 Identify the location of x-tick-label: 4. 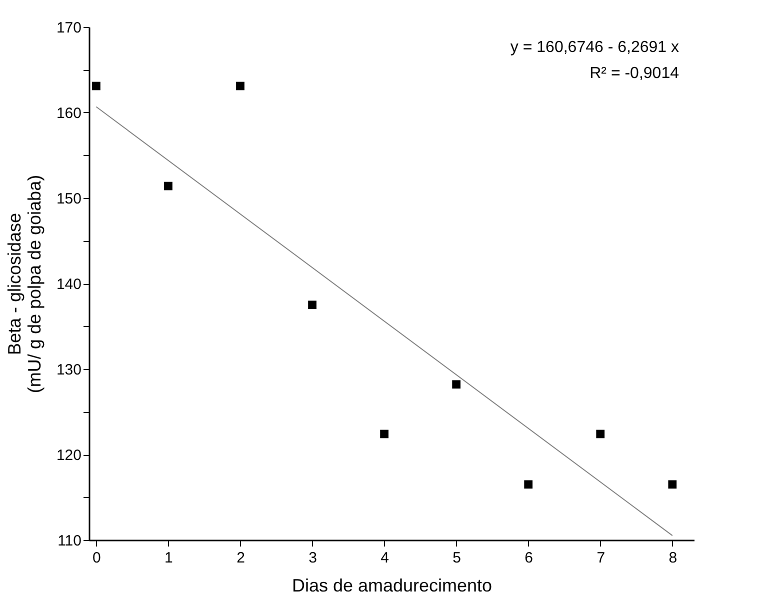
(384, 558).